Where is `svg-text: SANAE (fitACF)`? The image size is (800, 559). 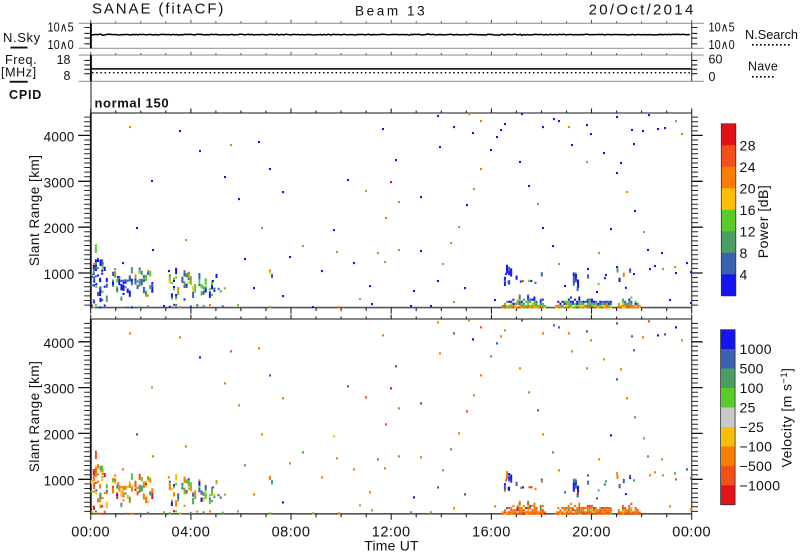 svg-text: SANAE (fitACF) is located at coordinates (158, 9).